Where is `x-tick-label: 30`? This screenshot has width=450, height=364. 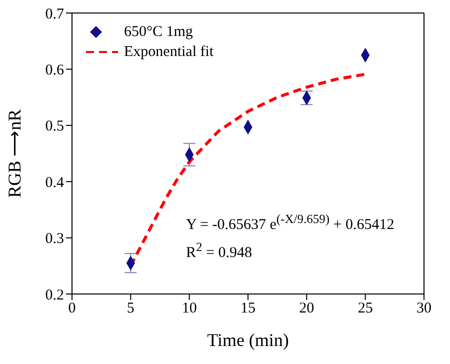 x-tick-label: 30 is located at coordinates (424, 308).